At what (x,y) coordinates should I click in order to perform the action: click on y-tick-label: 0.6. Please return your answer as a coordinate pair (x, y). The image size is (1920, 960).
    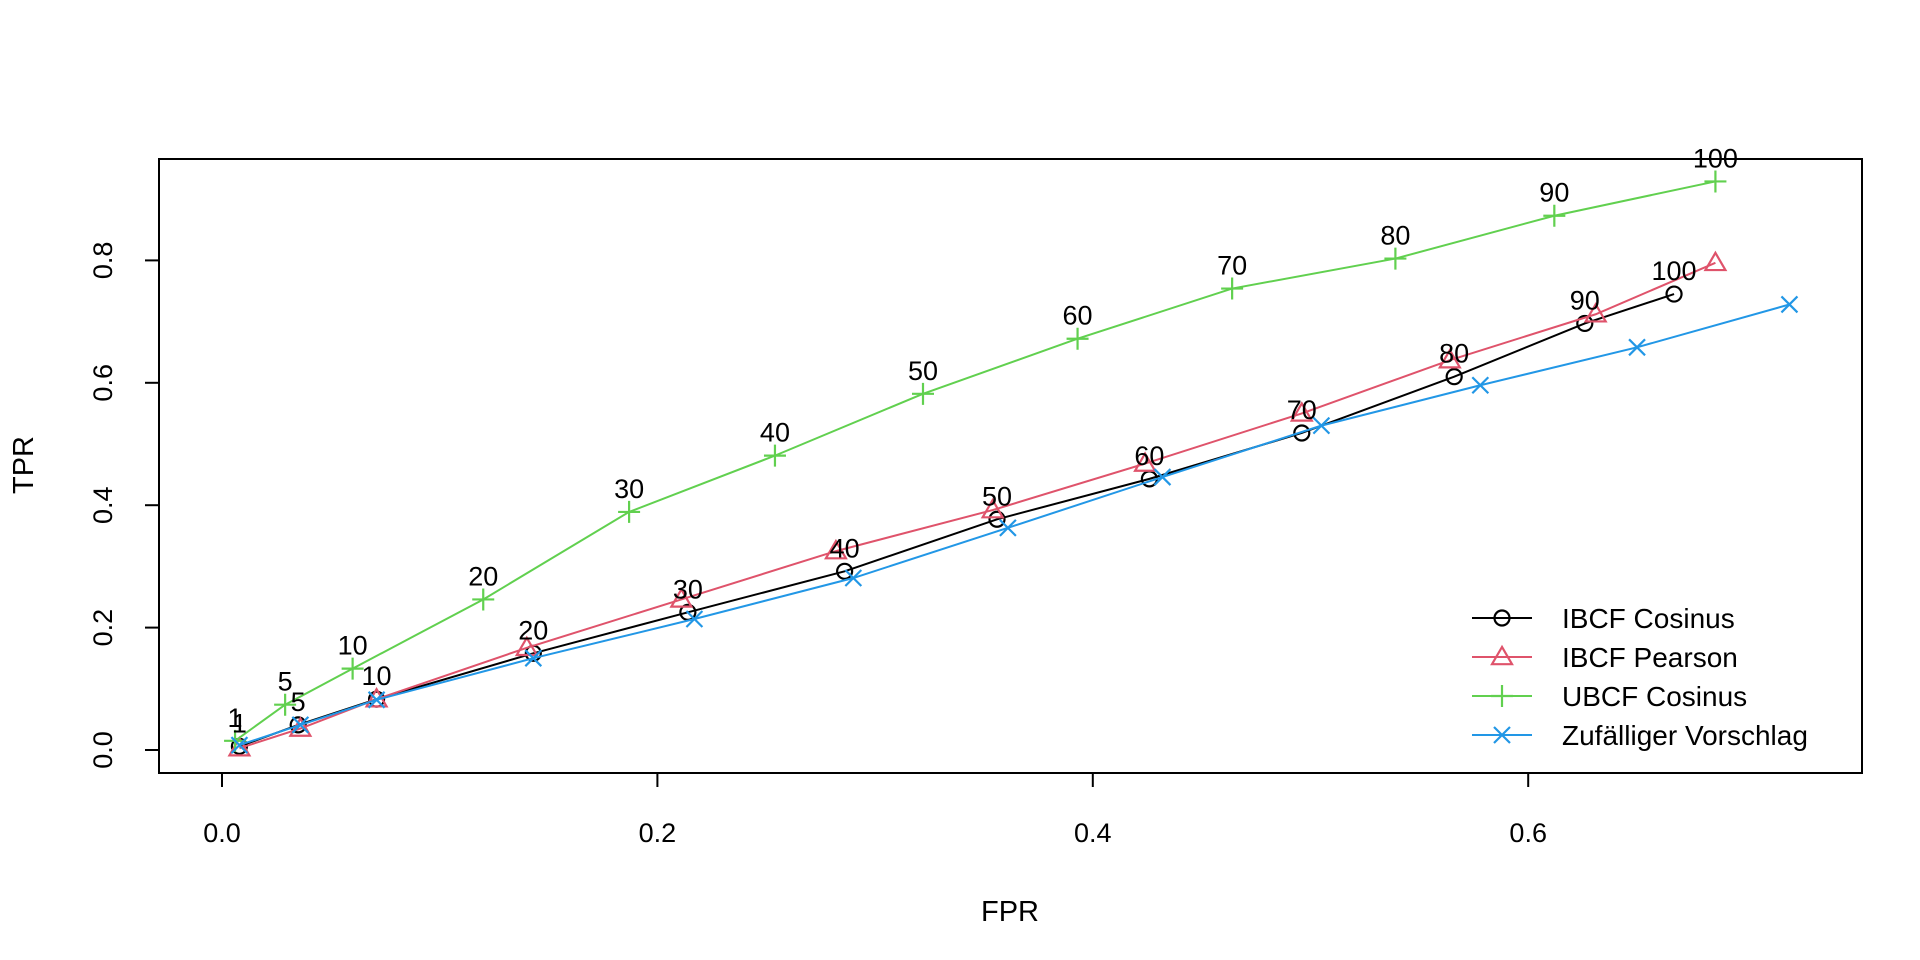
    Looking at the image, I should click on (103, 383).